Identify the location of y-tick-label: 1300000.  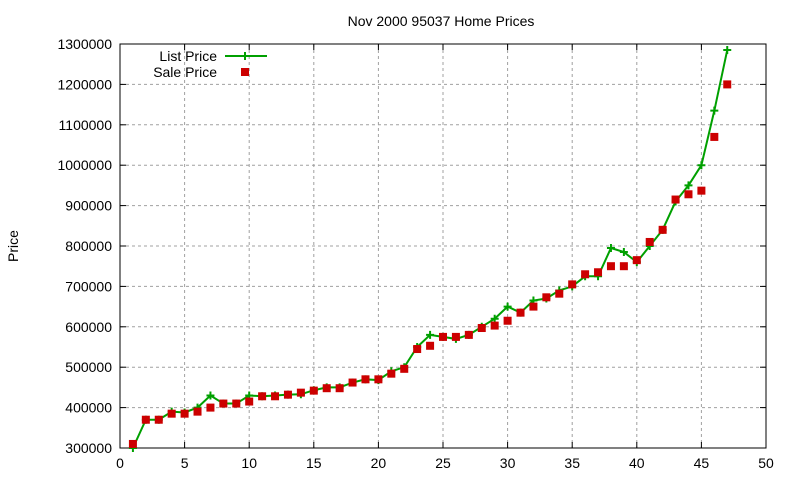
(84, 44).